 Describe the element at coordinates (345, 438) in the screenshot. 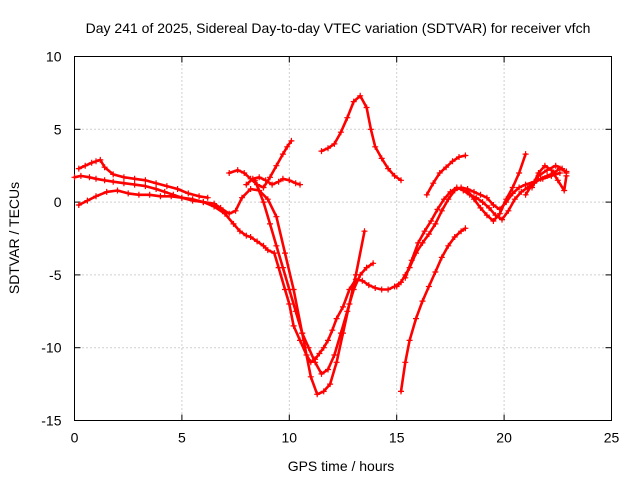

I see `x-tick-labels: 0 5 10 15 20 25` at that location.